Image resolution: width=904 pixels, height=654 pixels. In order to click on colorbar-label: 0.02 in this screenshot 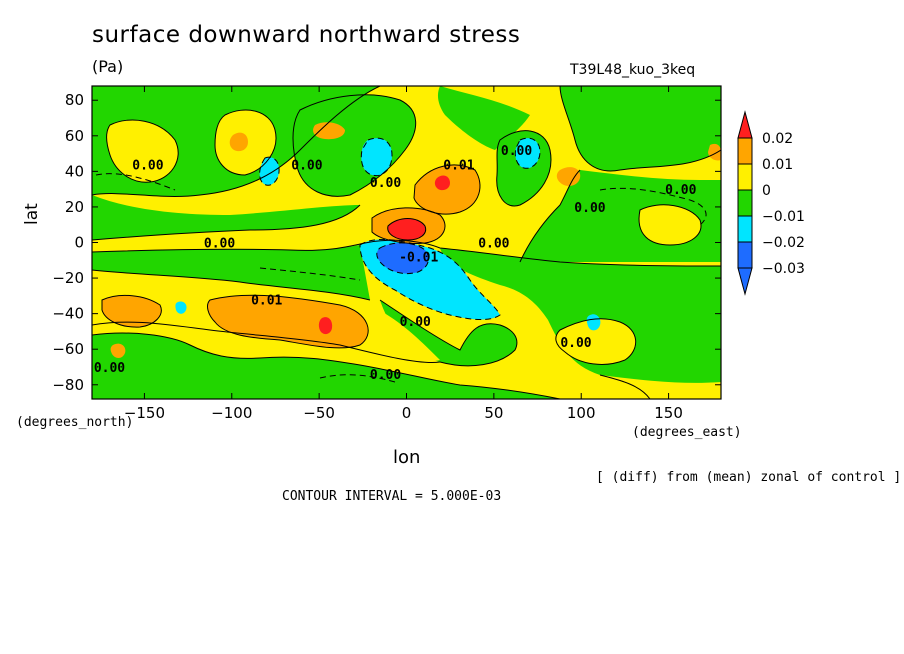, I will do `click(777, 139)`.